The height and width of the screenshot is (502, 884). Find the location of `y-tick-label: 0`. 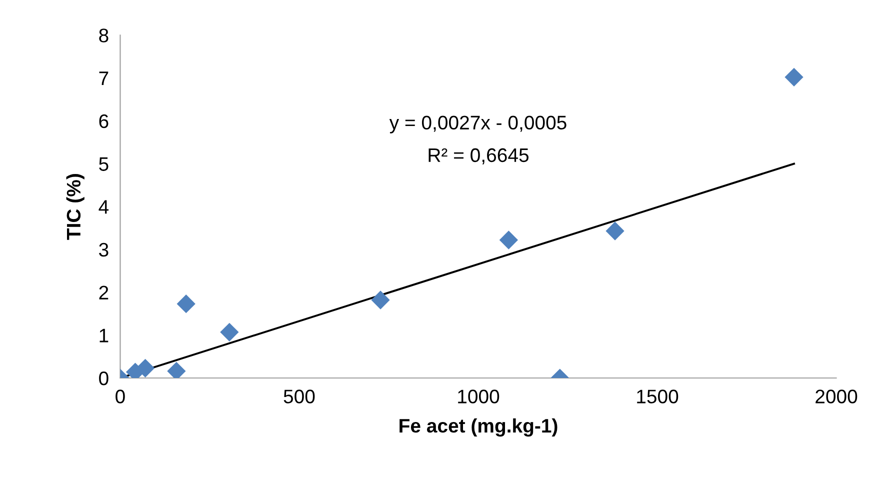

y-tick-label: 0 is located at coordinates (103, 378).